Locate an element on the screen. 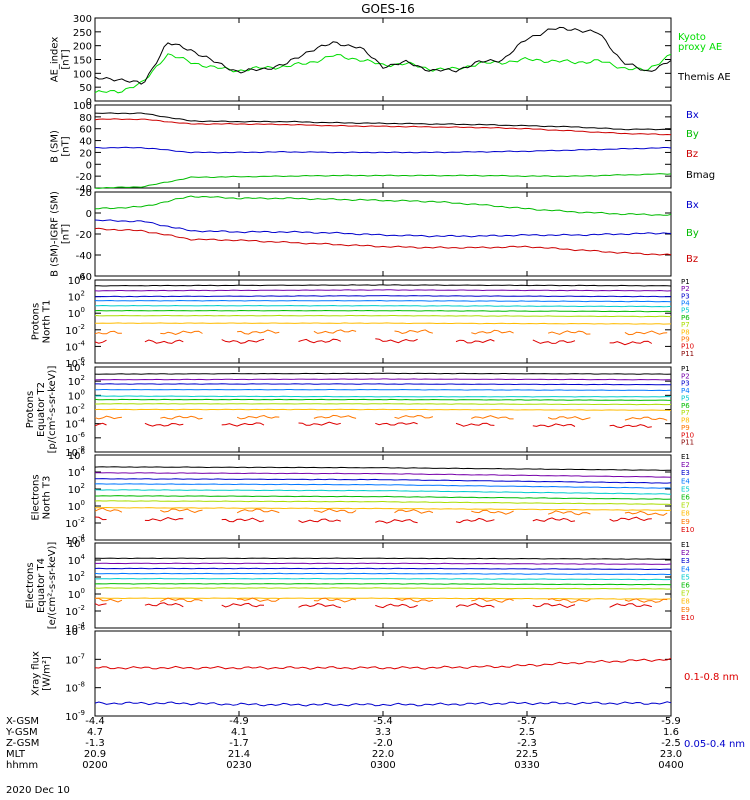  series-line-P4 is located at coordinates (383, 390).